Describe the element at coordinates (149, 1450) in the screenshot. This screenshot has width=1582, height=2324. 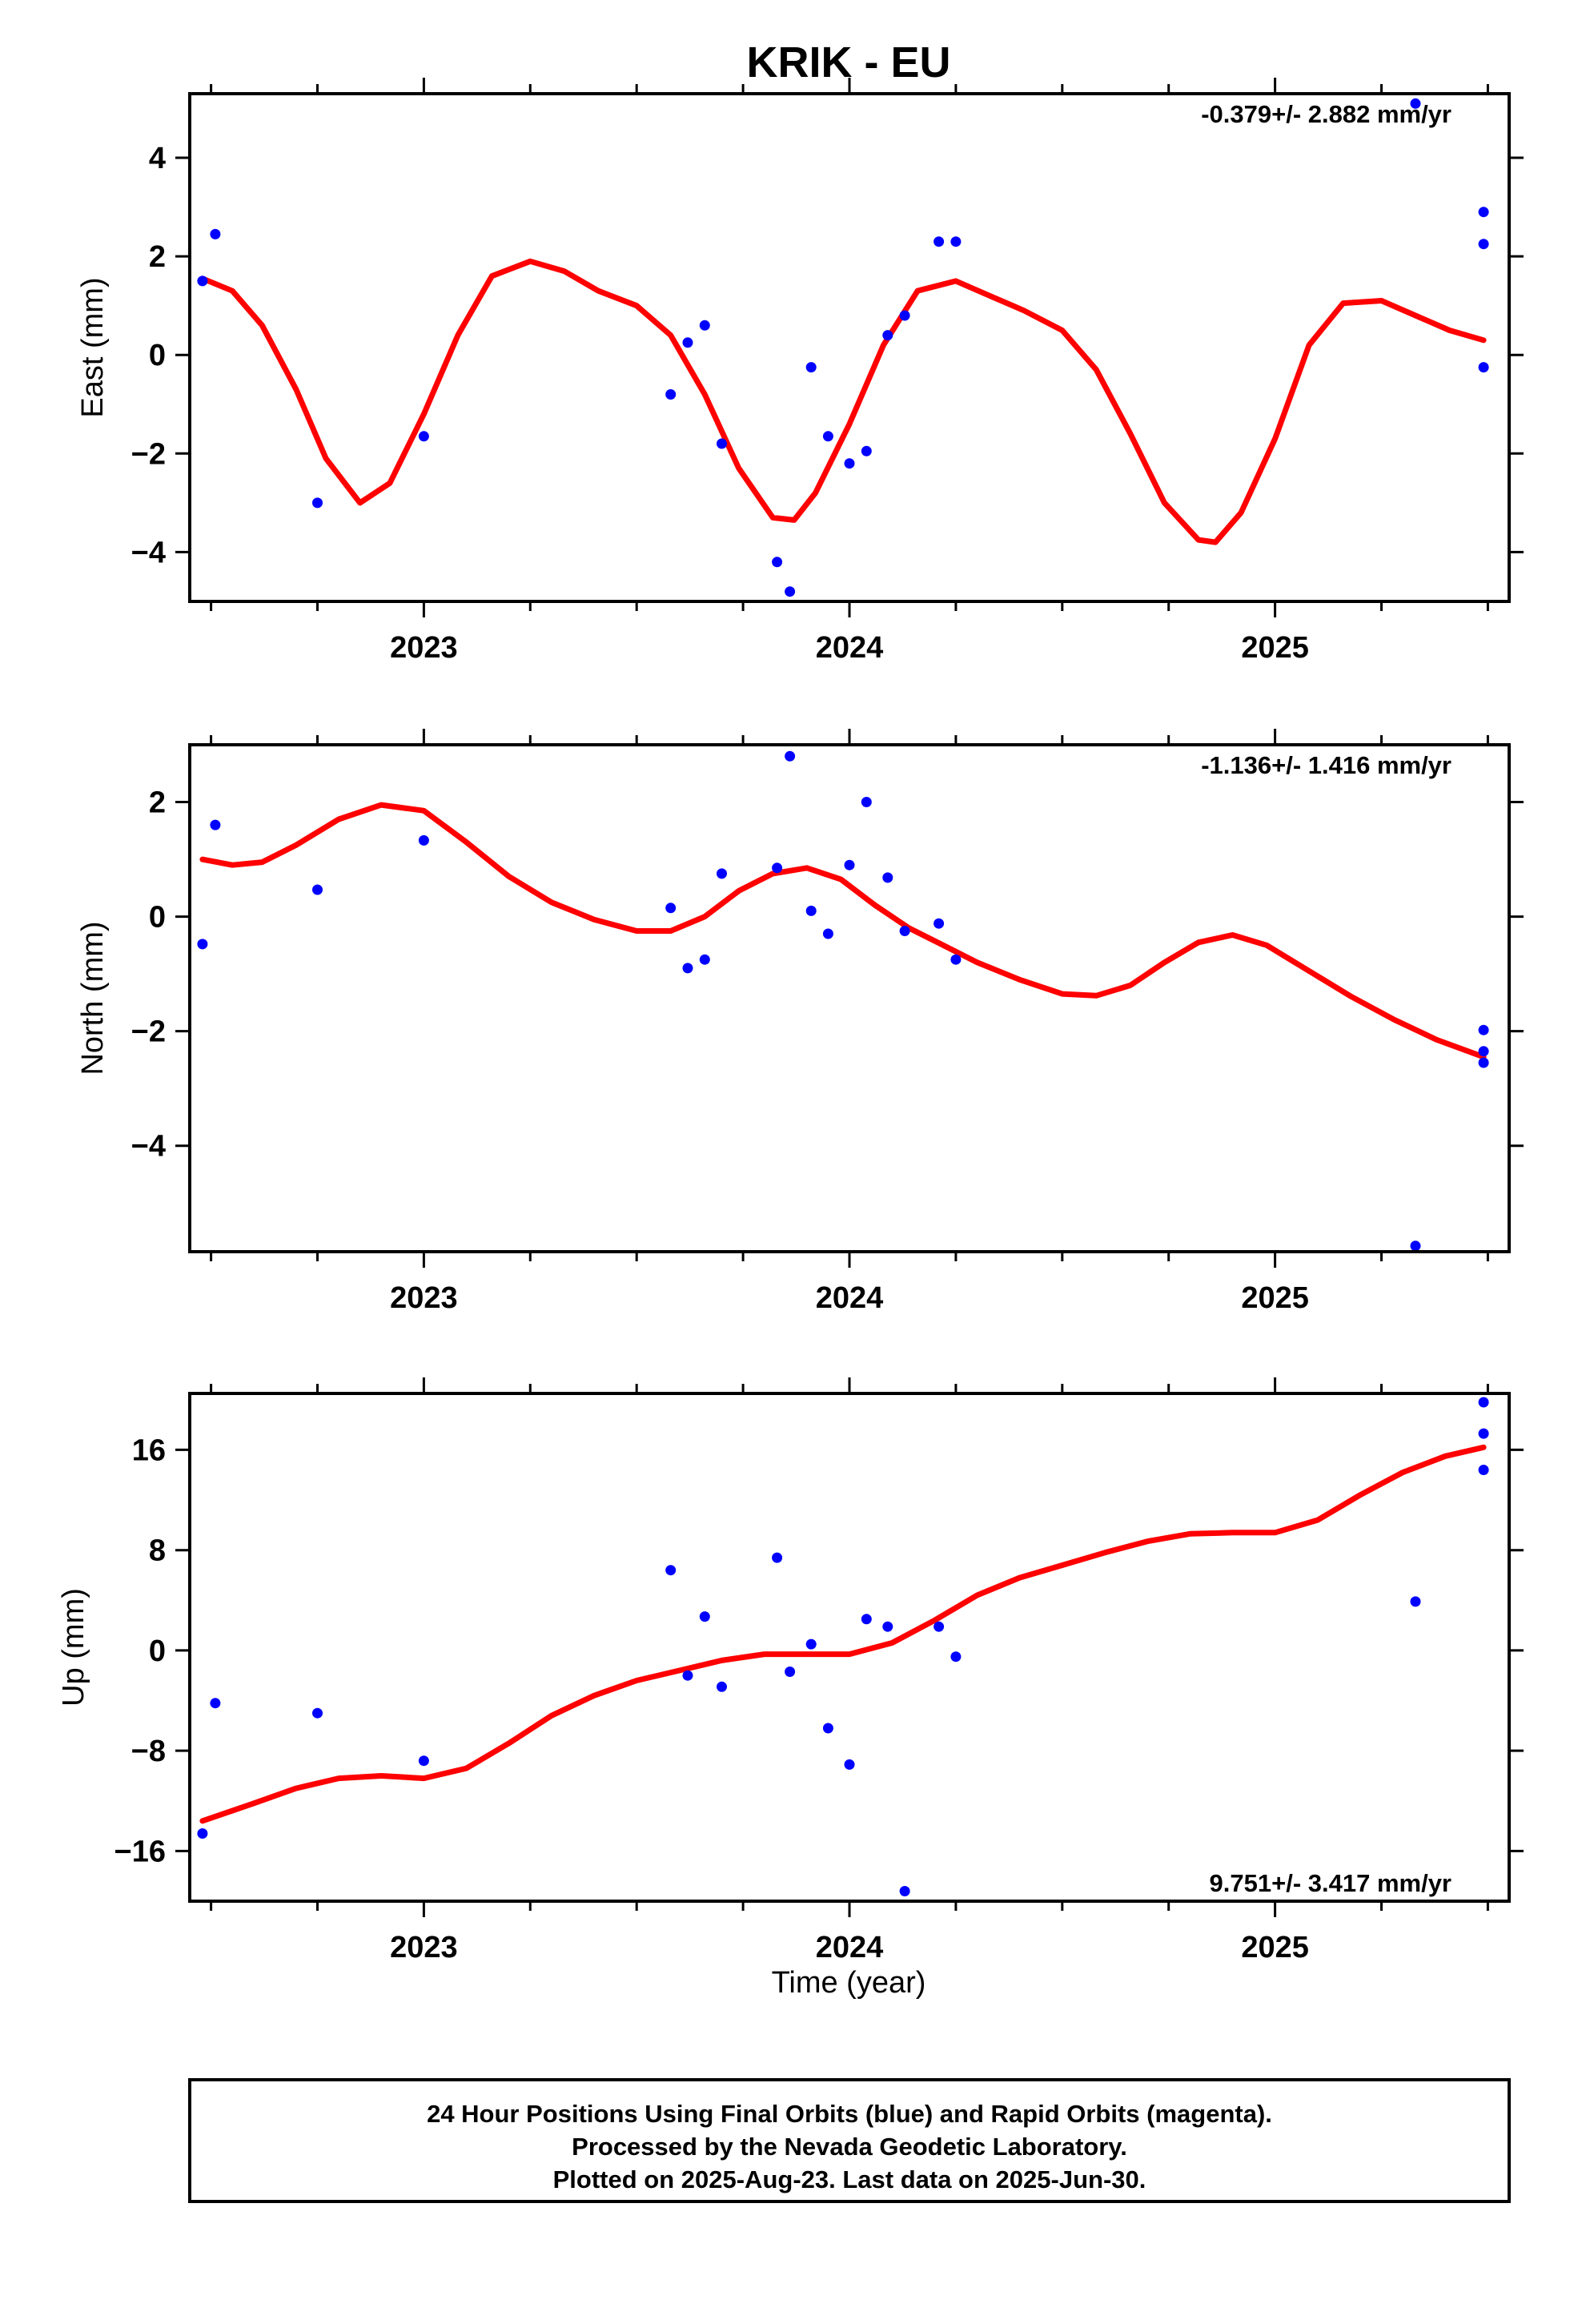
I see `y-tick-label: 16` at that location.